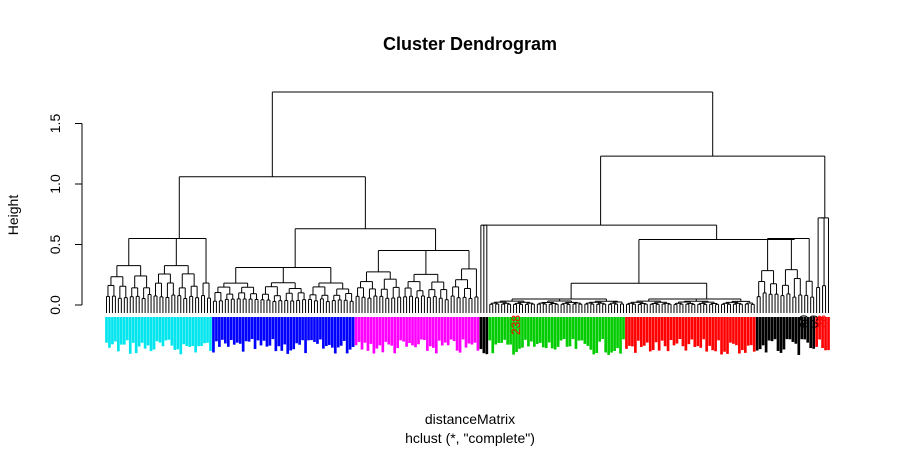 The height and width of the screenshot is (450, 900). What do you see at coordinates (470, 419) in the screenshot?
I see `x-axis-label: distanceMatrix` at bounding box center [470, 419].